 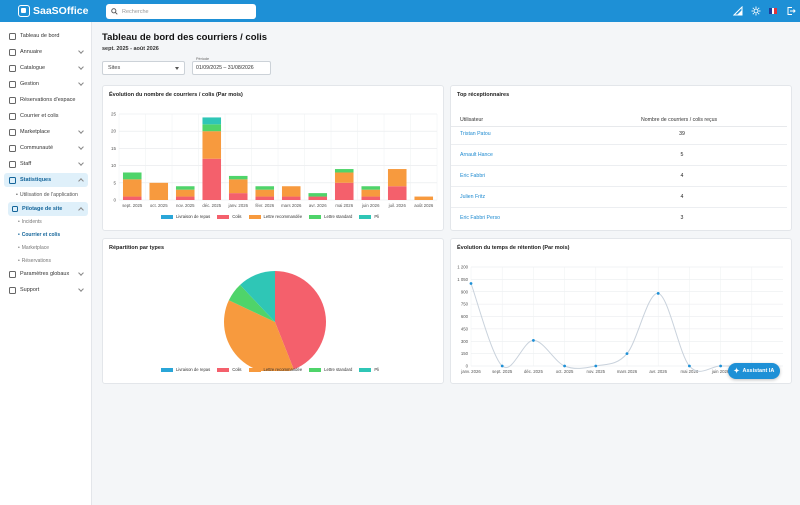 What do you see at coordinates (480, 218) in the screenshot?
I see `user-link: Eric Fabbri Perso` at bounding box center [480, 218].